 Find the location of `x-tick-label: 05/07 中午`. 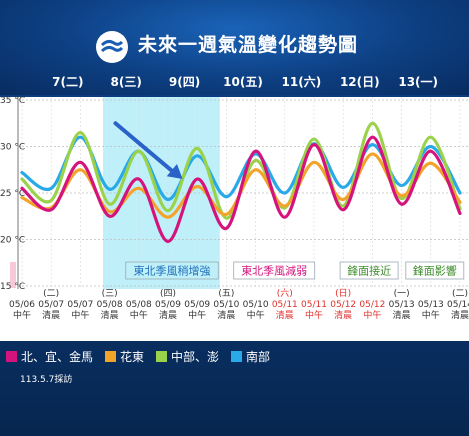

x-tick-label: 05/07 中午 is located at coordinates (80, 305).